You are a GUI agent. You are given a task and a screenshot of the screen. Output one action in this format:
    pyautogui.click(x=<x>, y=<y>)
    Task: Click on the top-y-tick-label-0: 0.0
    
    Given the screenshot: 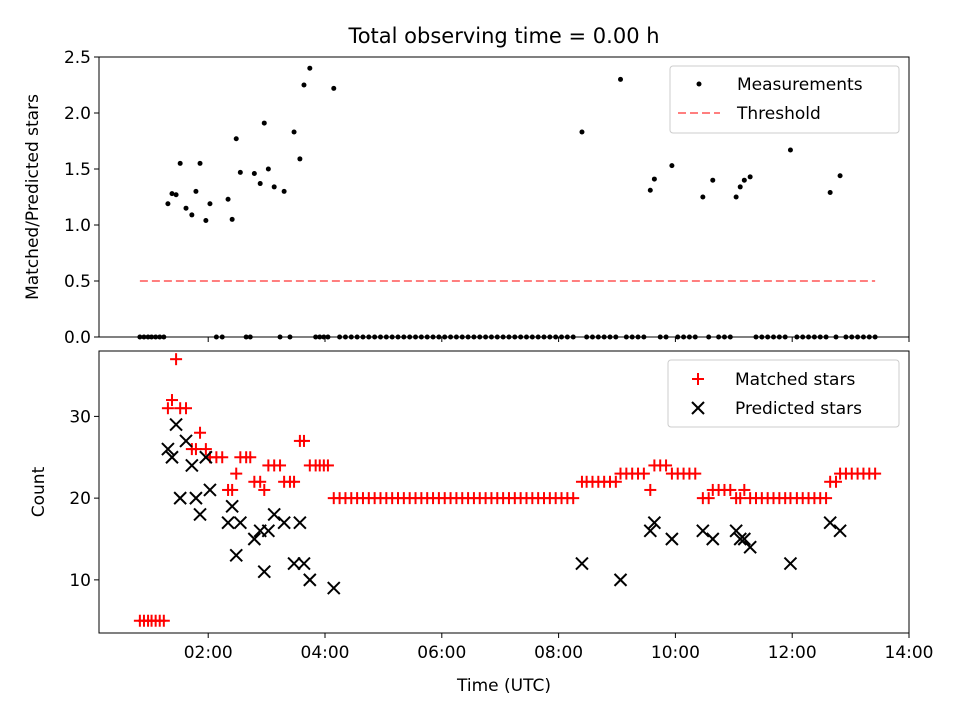 What is the action you would take?
    pyautogui.click(x=77, y=338)
    